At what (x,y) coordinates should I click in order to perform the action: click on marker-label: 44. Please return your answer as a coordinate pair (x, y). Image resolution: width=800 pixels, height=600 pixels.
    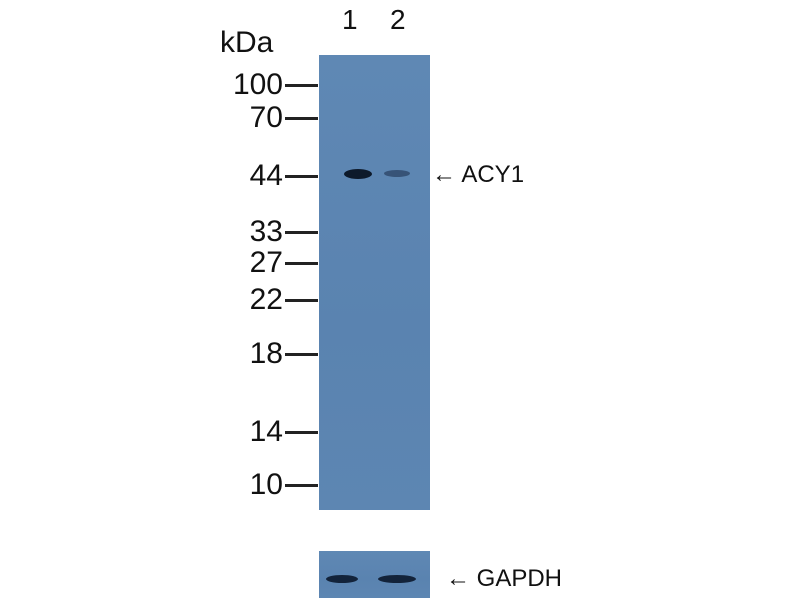
    Looking at the image, I should click on (266, 175).